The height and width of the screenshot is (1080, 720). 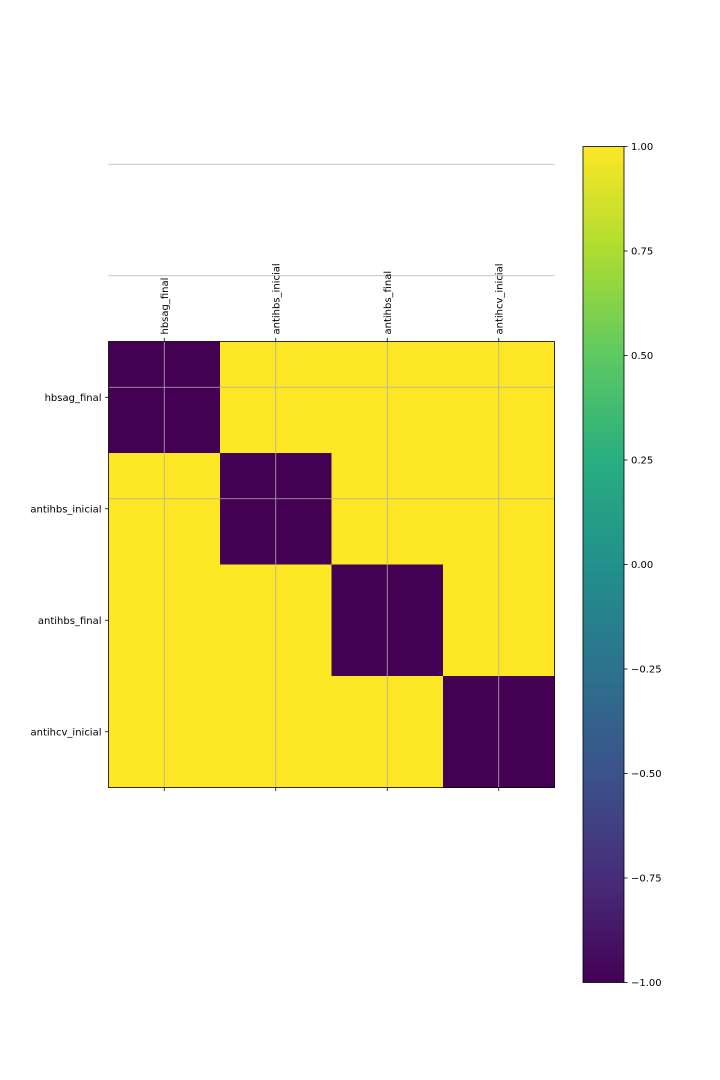 What do you see at coordinates (646, 983) in the screenshot?
I see `colorbar-tick-label: −1.00` at bounding box center [646, 983].